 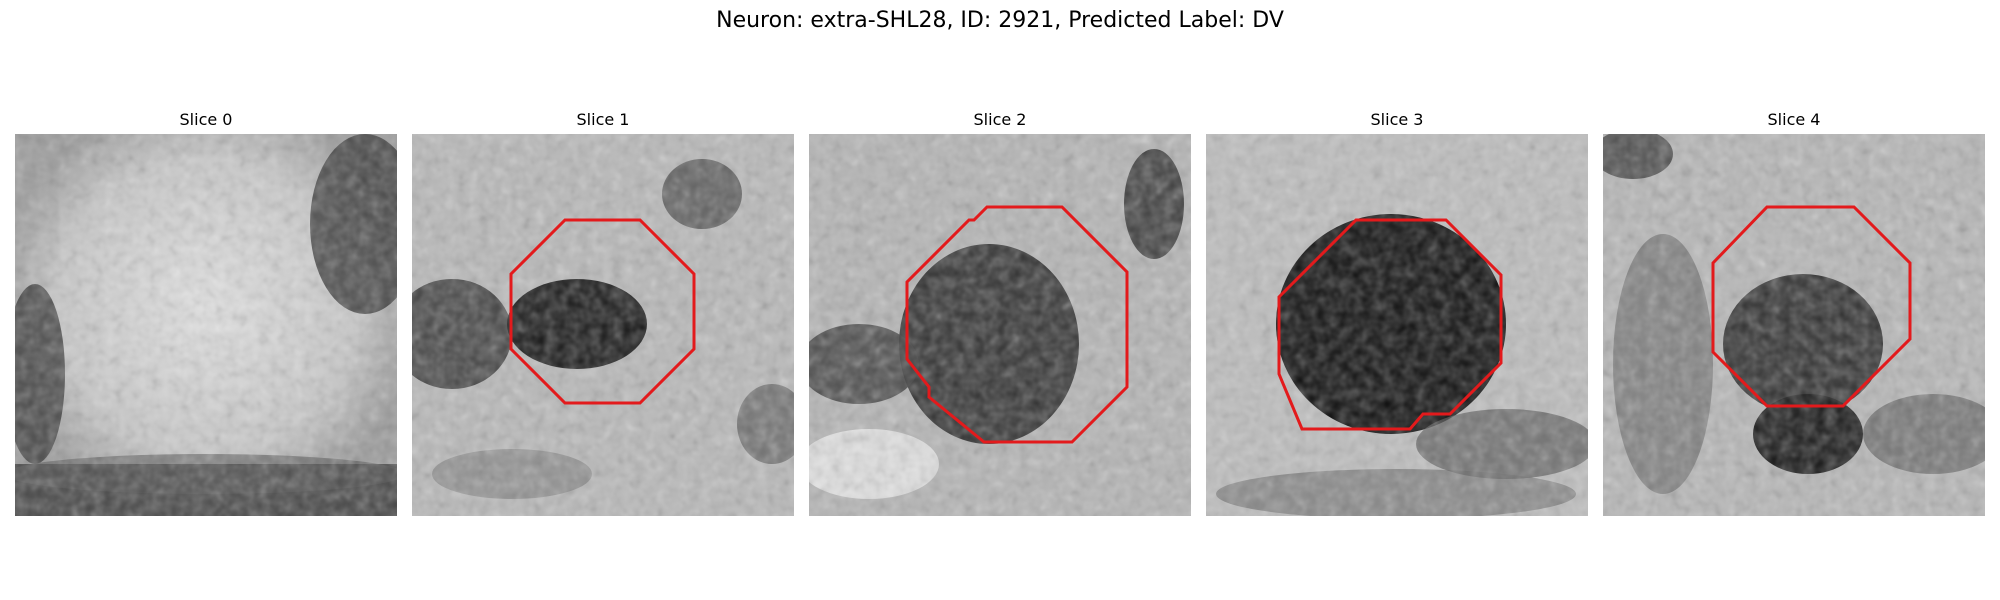 What do you see at coordinates (603, 119) in the screenshot?
I see `slice-title-1: Slice 1` at bounding box center [603, 119].